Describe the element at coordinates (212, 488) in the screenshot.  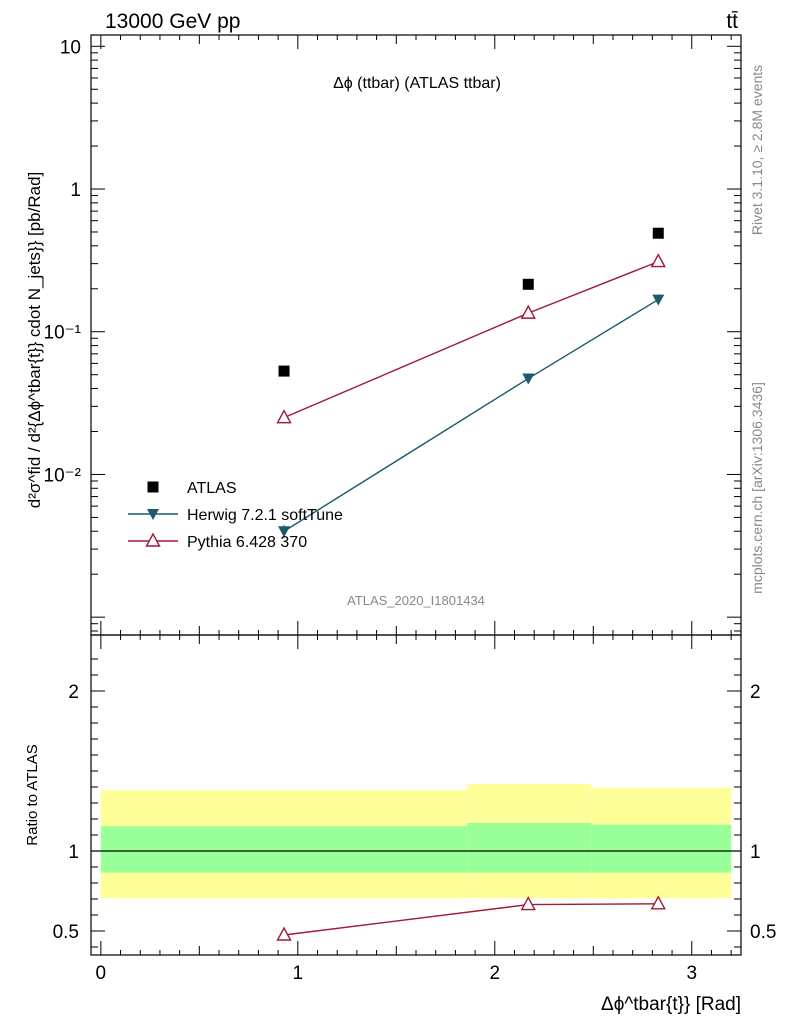
I see `legend-entry-label: ATLAS` at that location.